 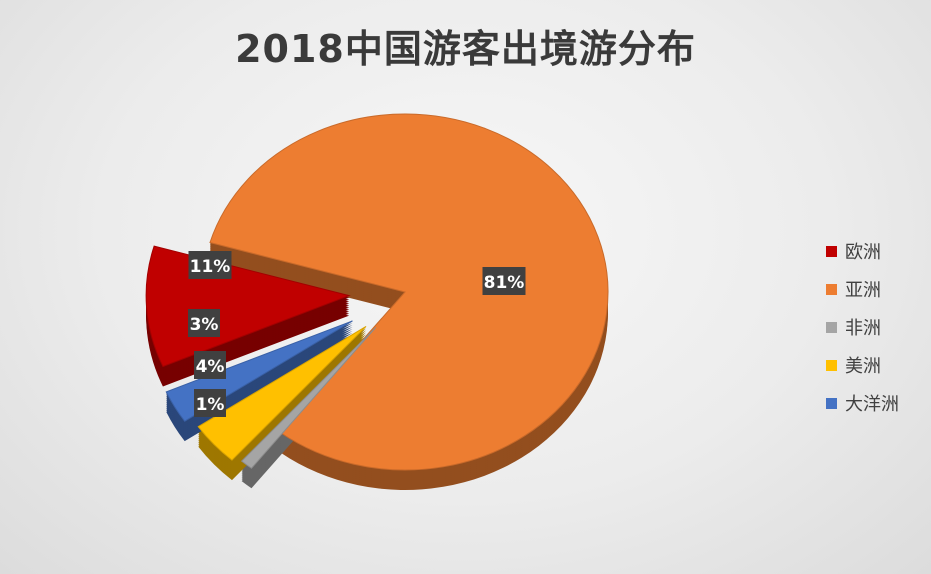 I want to click on legend-label: 大洋洲, so click(x=872, y=404).